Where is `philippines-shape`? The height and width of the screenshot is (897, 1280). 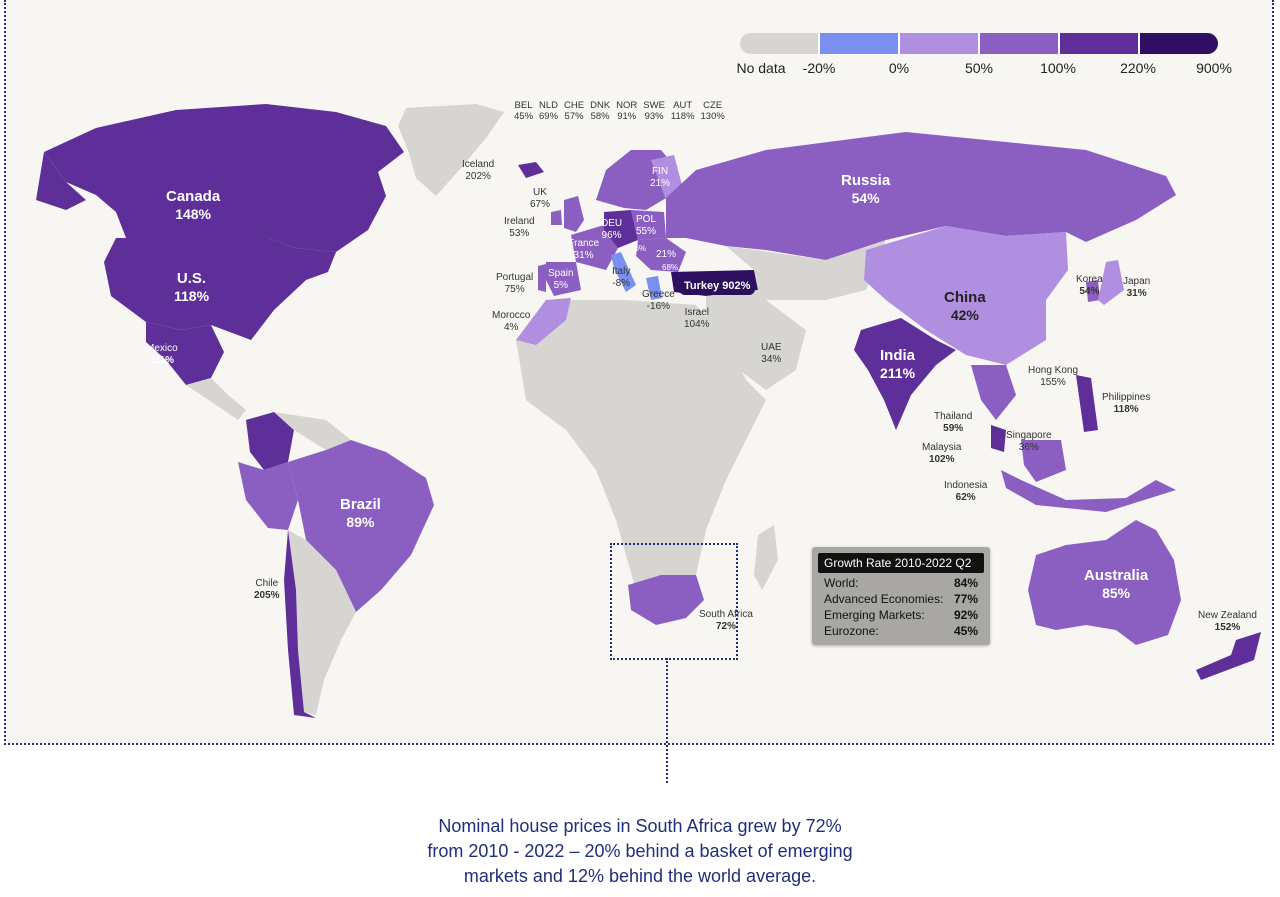
philippines-shape is located at coordinates (1087, 403).